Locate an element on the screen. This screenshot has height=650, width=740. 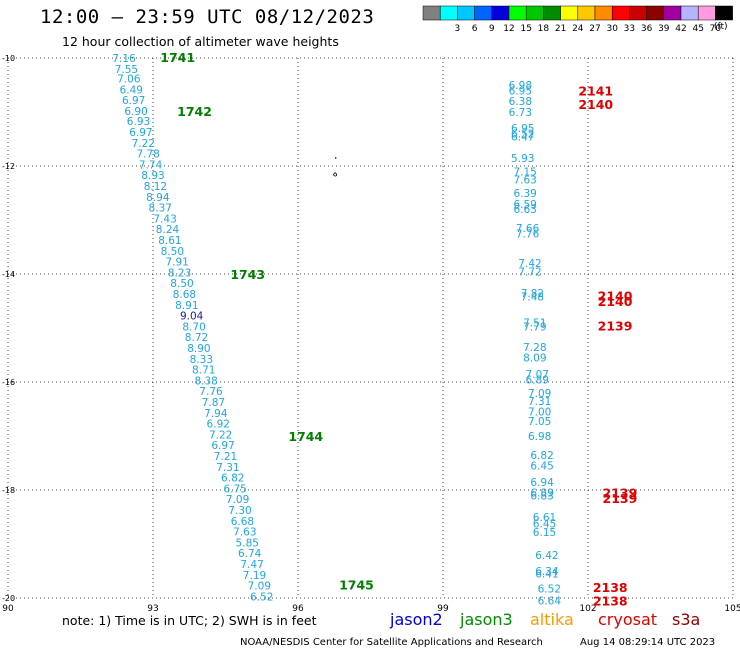
swh-value-label: 7.82 is located at coordinates (532, 294).